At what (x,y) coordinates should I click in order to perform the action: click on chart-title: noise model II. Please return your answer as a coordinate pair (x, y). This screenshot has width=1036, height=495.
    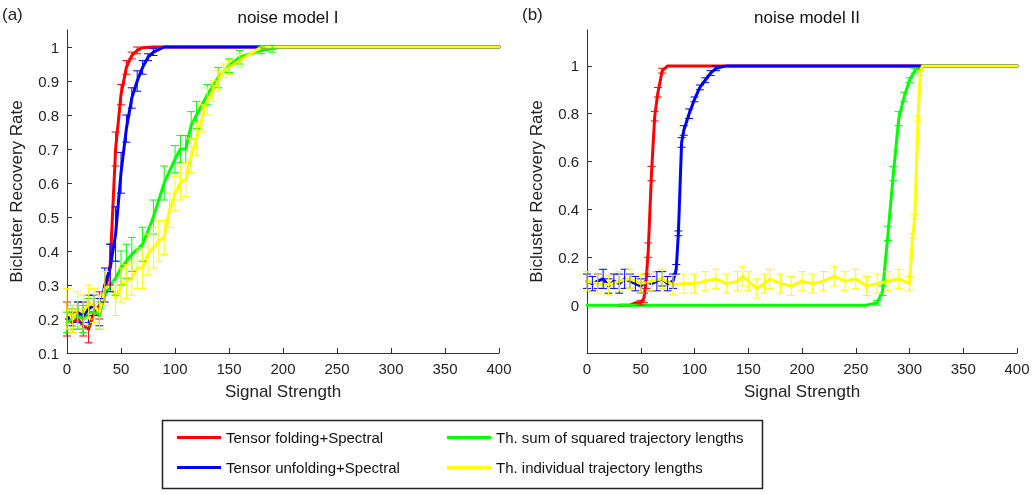
    Looking at the image, I should click on (807, 17).